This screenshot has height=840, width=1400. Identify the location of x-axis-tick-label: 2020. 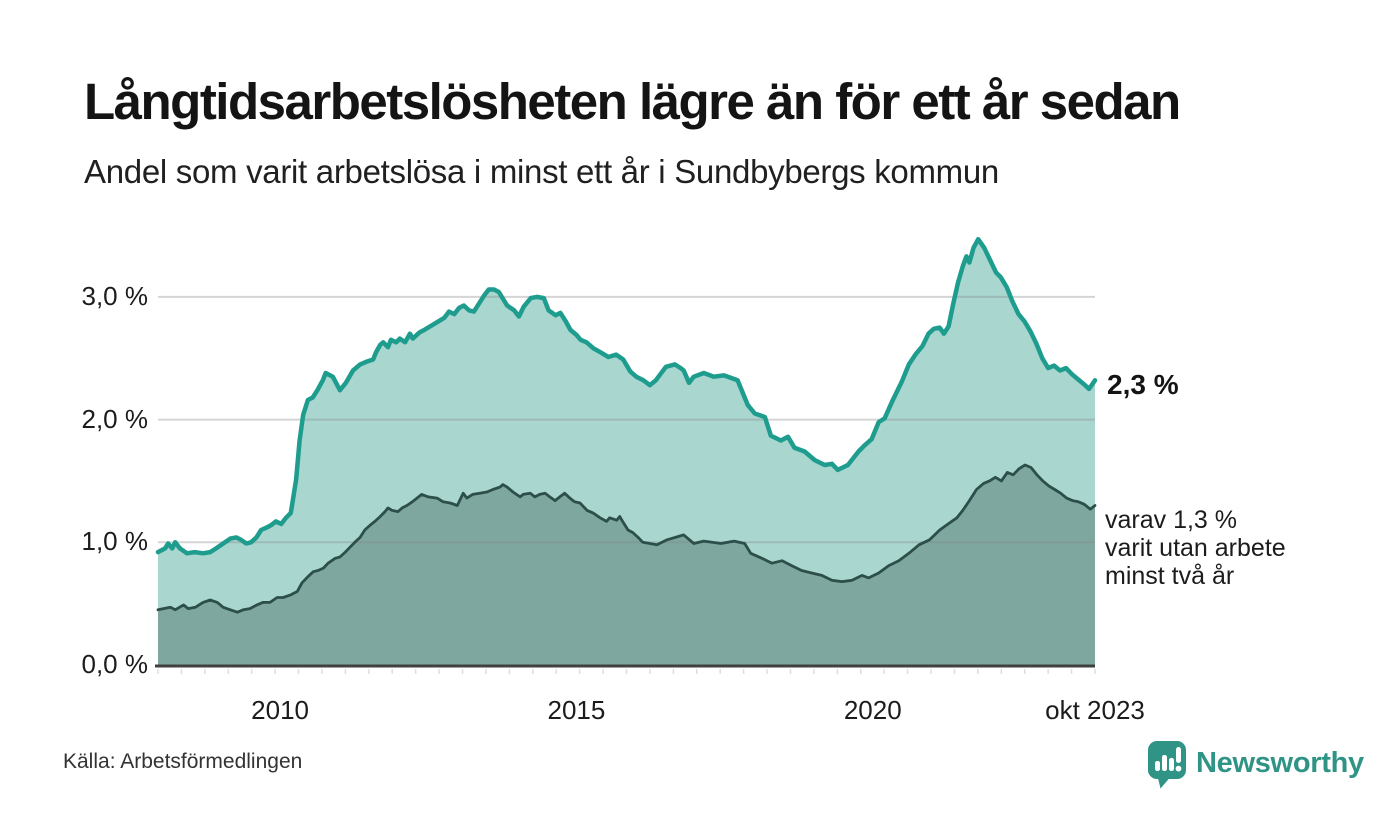
(872, 710).